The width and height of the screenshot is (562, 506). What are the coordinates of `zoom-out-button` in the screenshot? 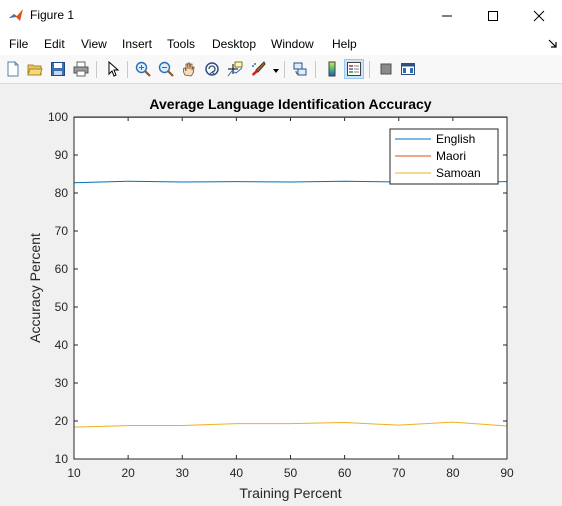 It's located at (166, 69).